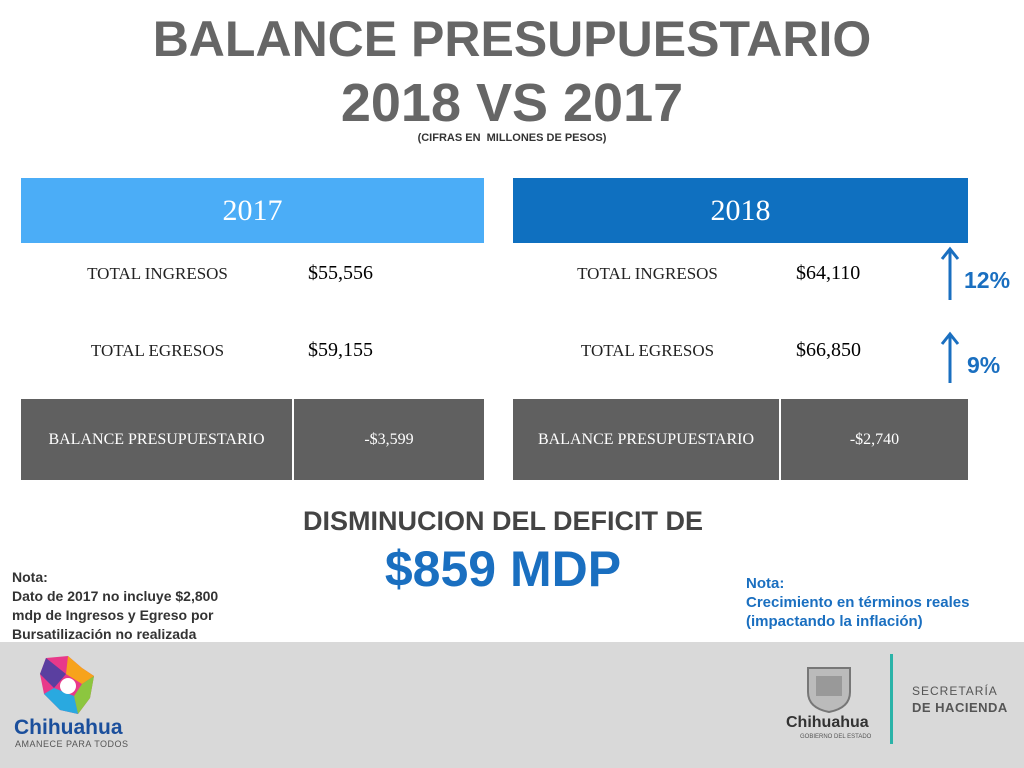 The width and height of the screenshot is (1024, 768). Describe the element at coordinates (113, 615) in the screenshot. I see `note-line: mdp de Ingresos y Egreso por` at that location.